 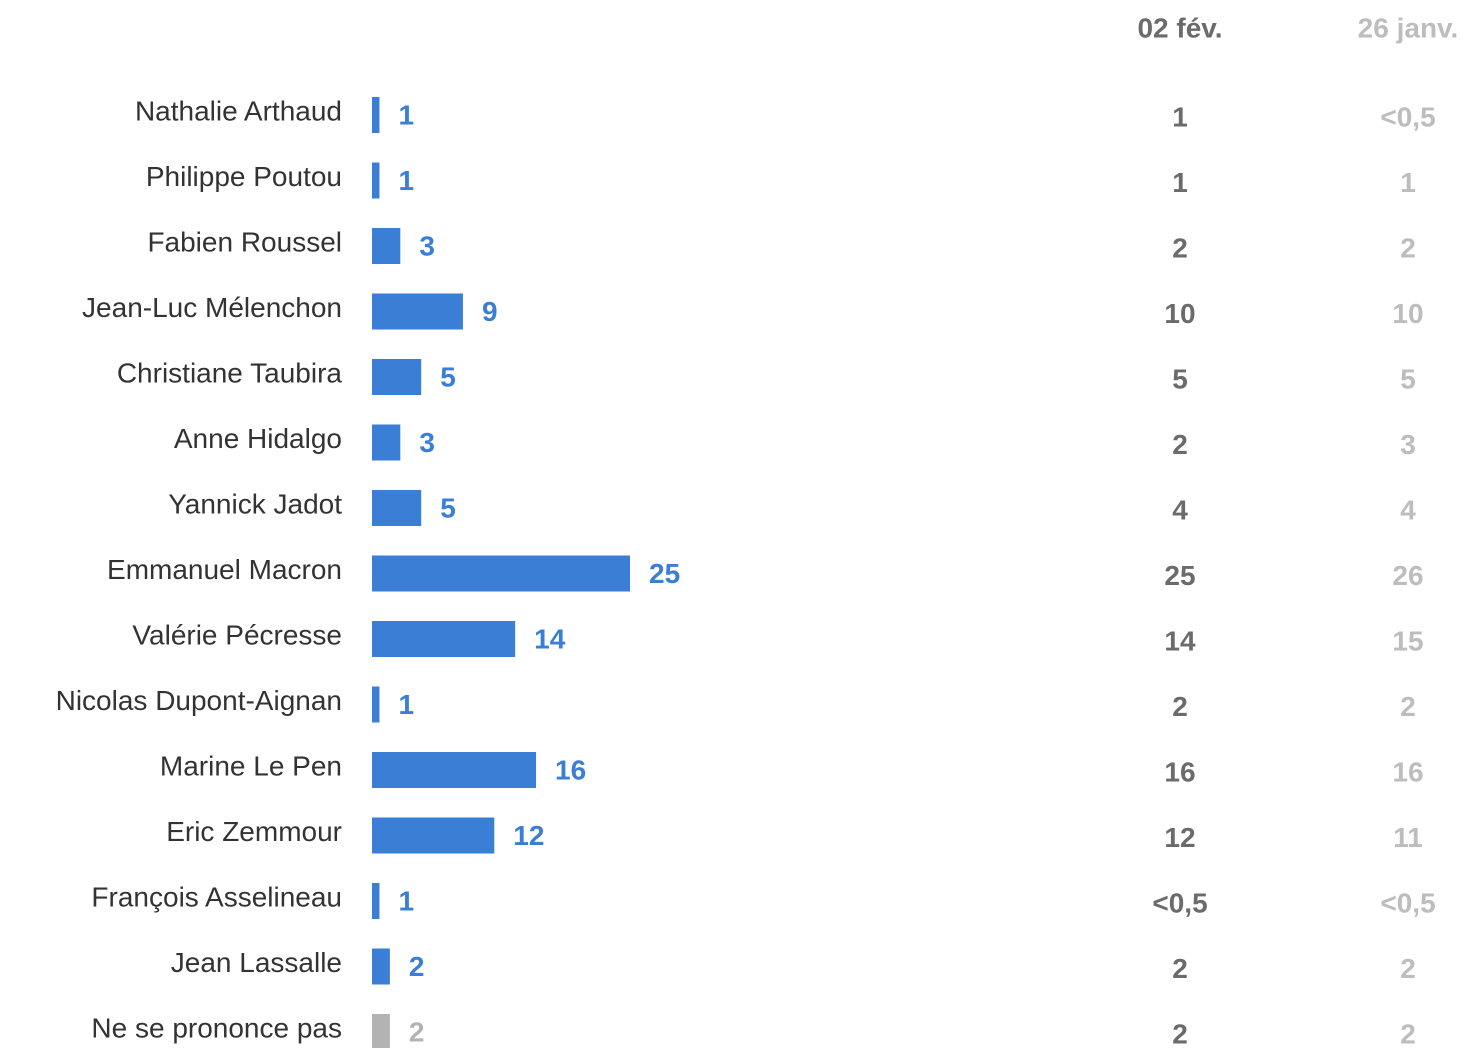 What do you see at coordinates (258, 438) in the screenshot?
I see `category-label: Anne Hidalgo` at bounding box center [258, 438].